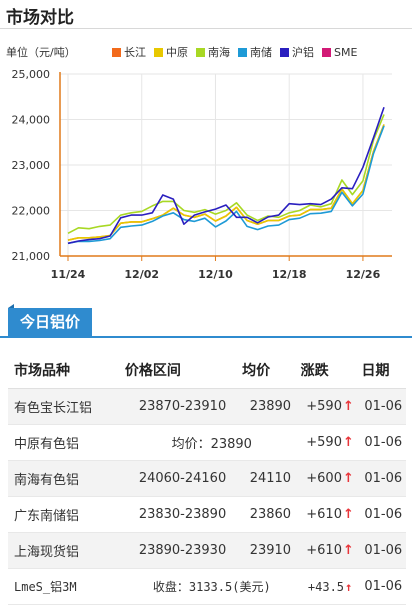 Image resolution: width=412 pixels, height=605 pixels. I want to click on table-row: 上海现货铝 23890-23930 23910 +610↑ 01-06, so click(207, 550).